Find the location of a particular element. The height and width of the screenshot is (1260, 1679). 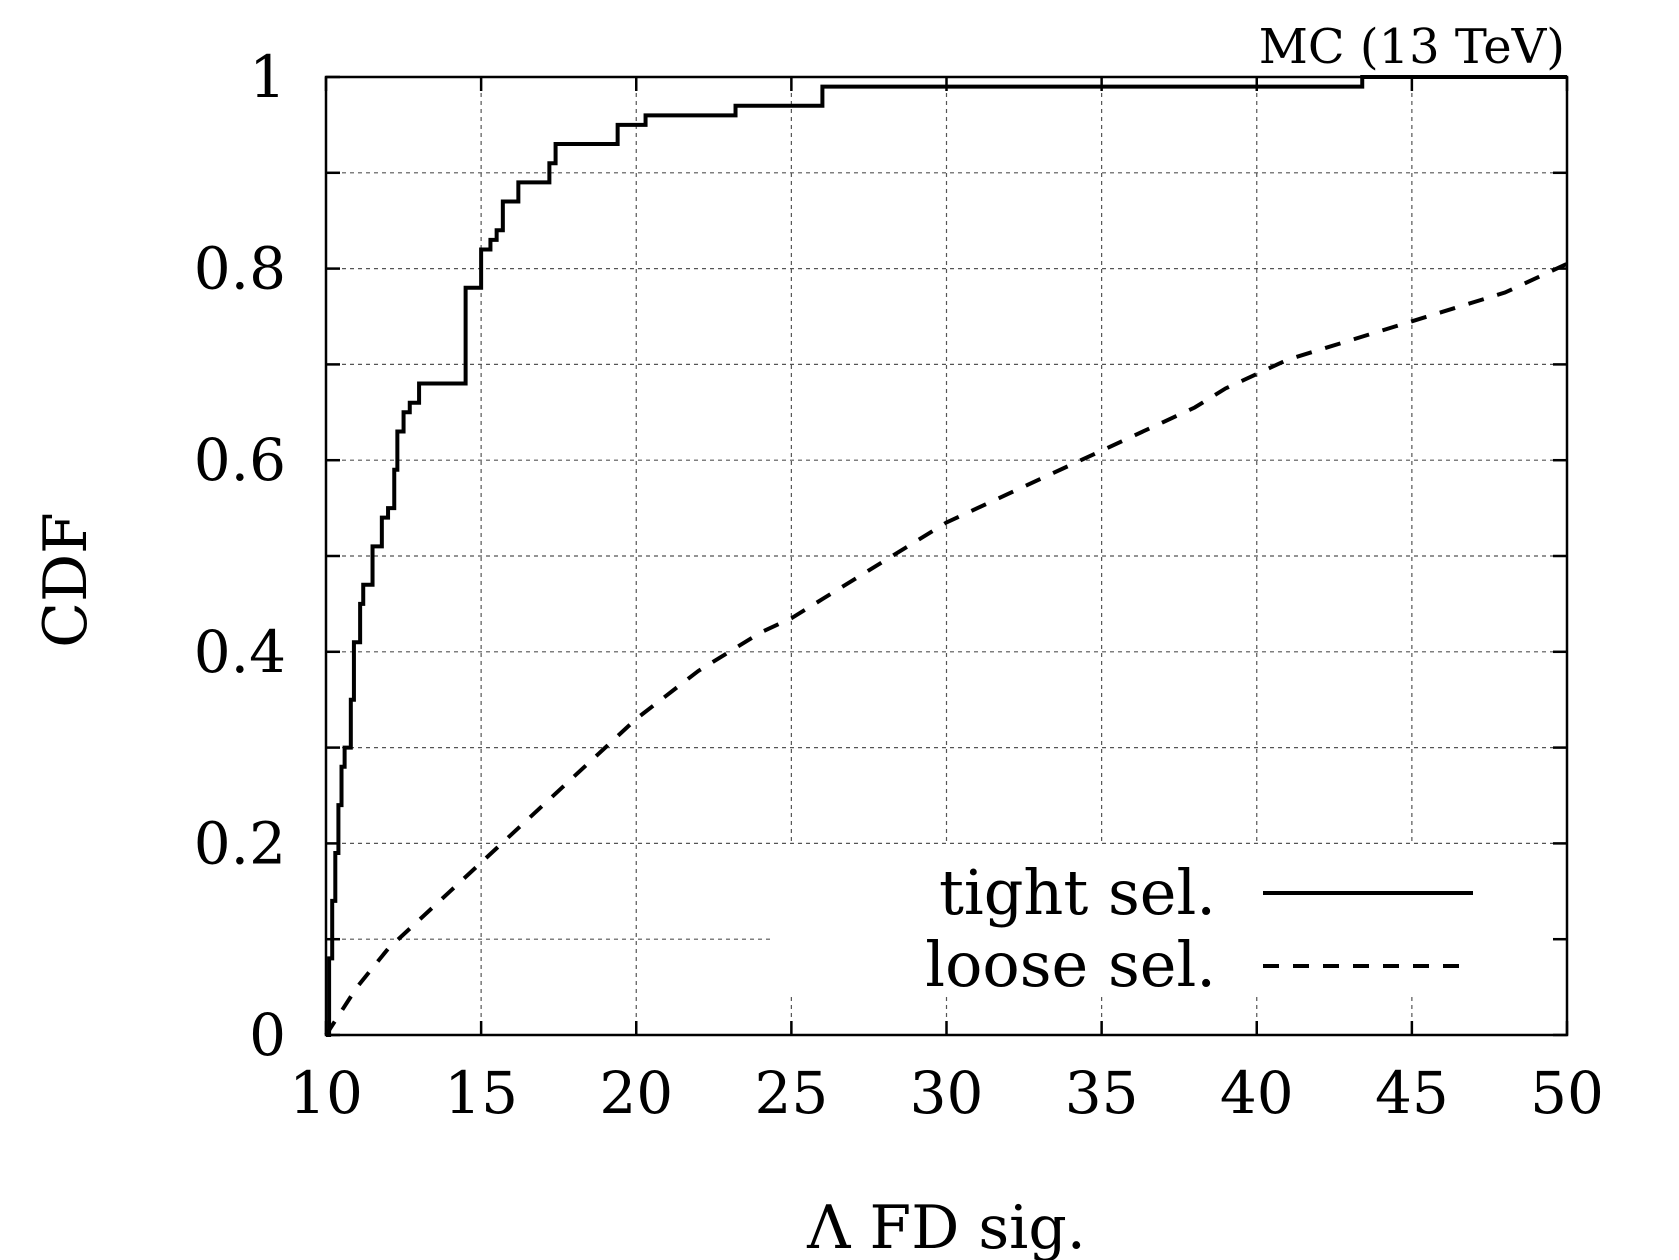

x-tick-labels: 10 15 20 25 30 35 40 45 50 is located at coordinates (946, 1093).